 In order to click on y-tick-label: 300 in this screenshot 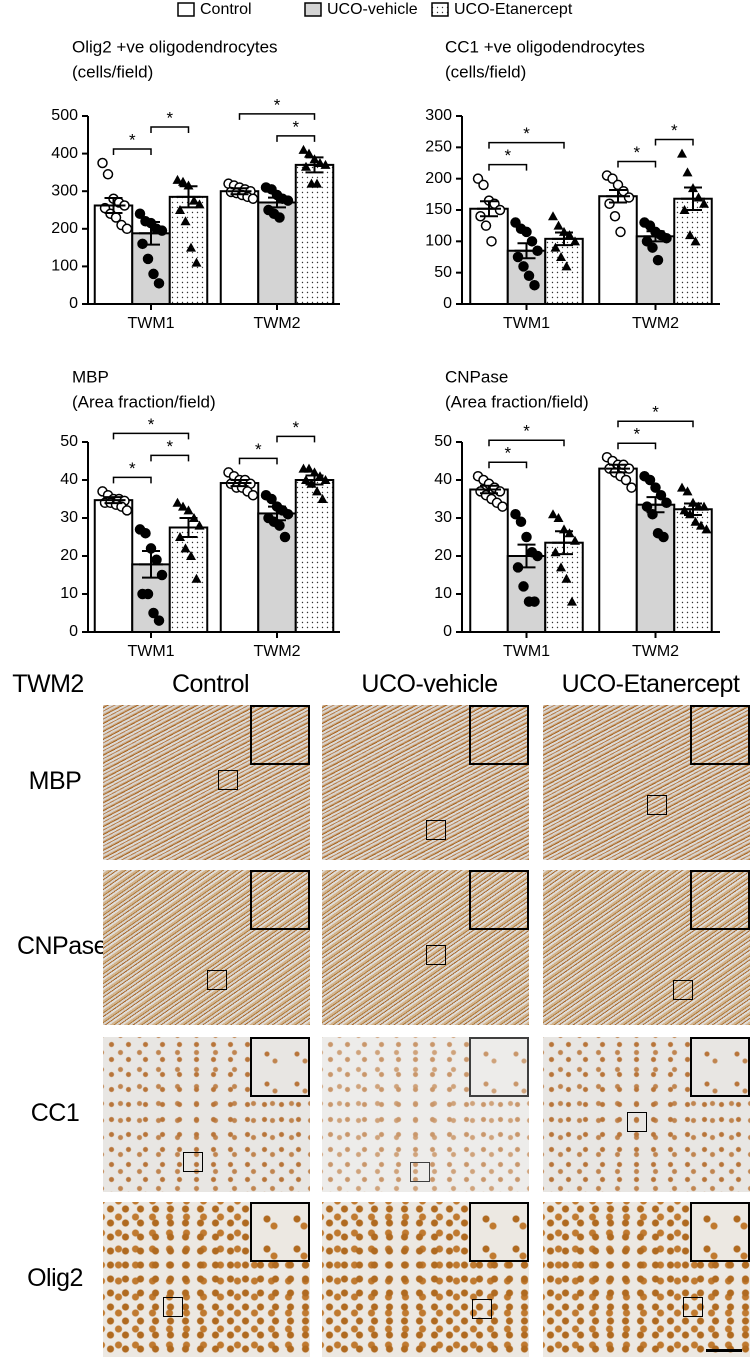, I will do `click(64, 190)`.